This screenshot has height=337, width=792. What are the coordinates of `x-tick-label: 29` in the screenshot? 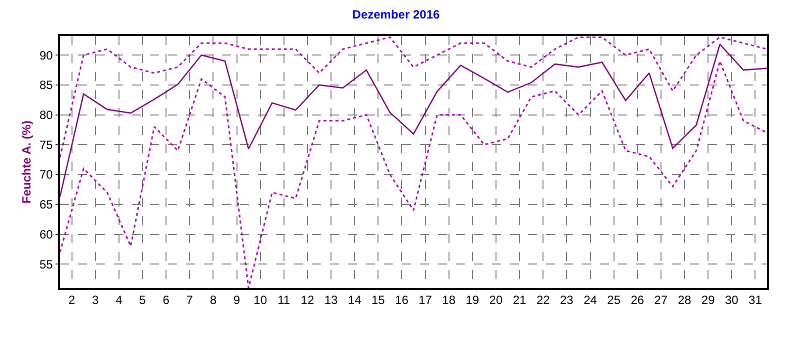 It's located at (708, 300).